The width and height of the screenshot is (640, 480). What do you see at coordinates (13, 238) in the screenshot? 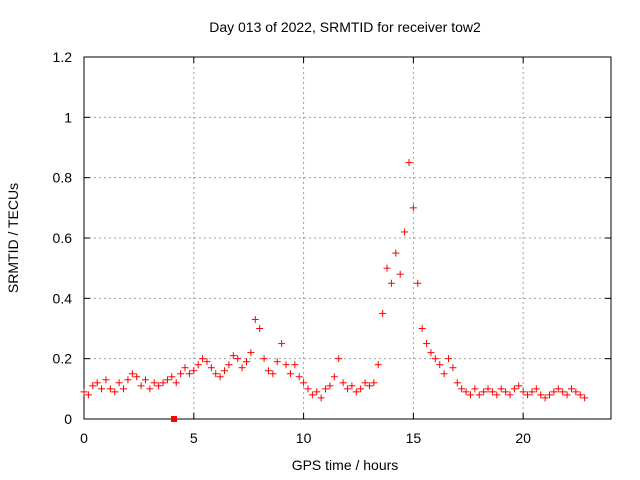
I see `y-axis-label: SRMTID / TECUs` at bounding box center [13, 238].